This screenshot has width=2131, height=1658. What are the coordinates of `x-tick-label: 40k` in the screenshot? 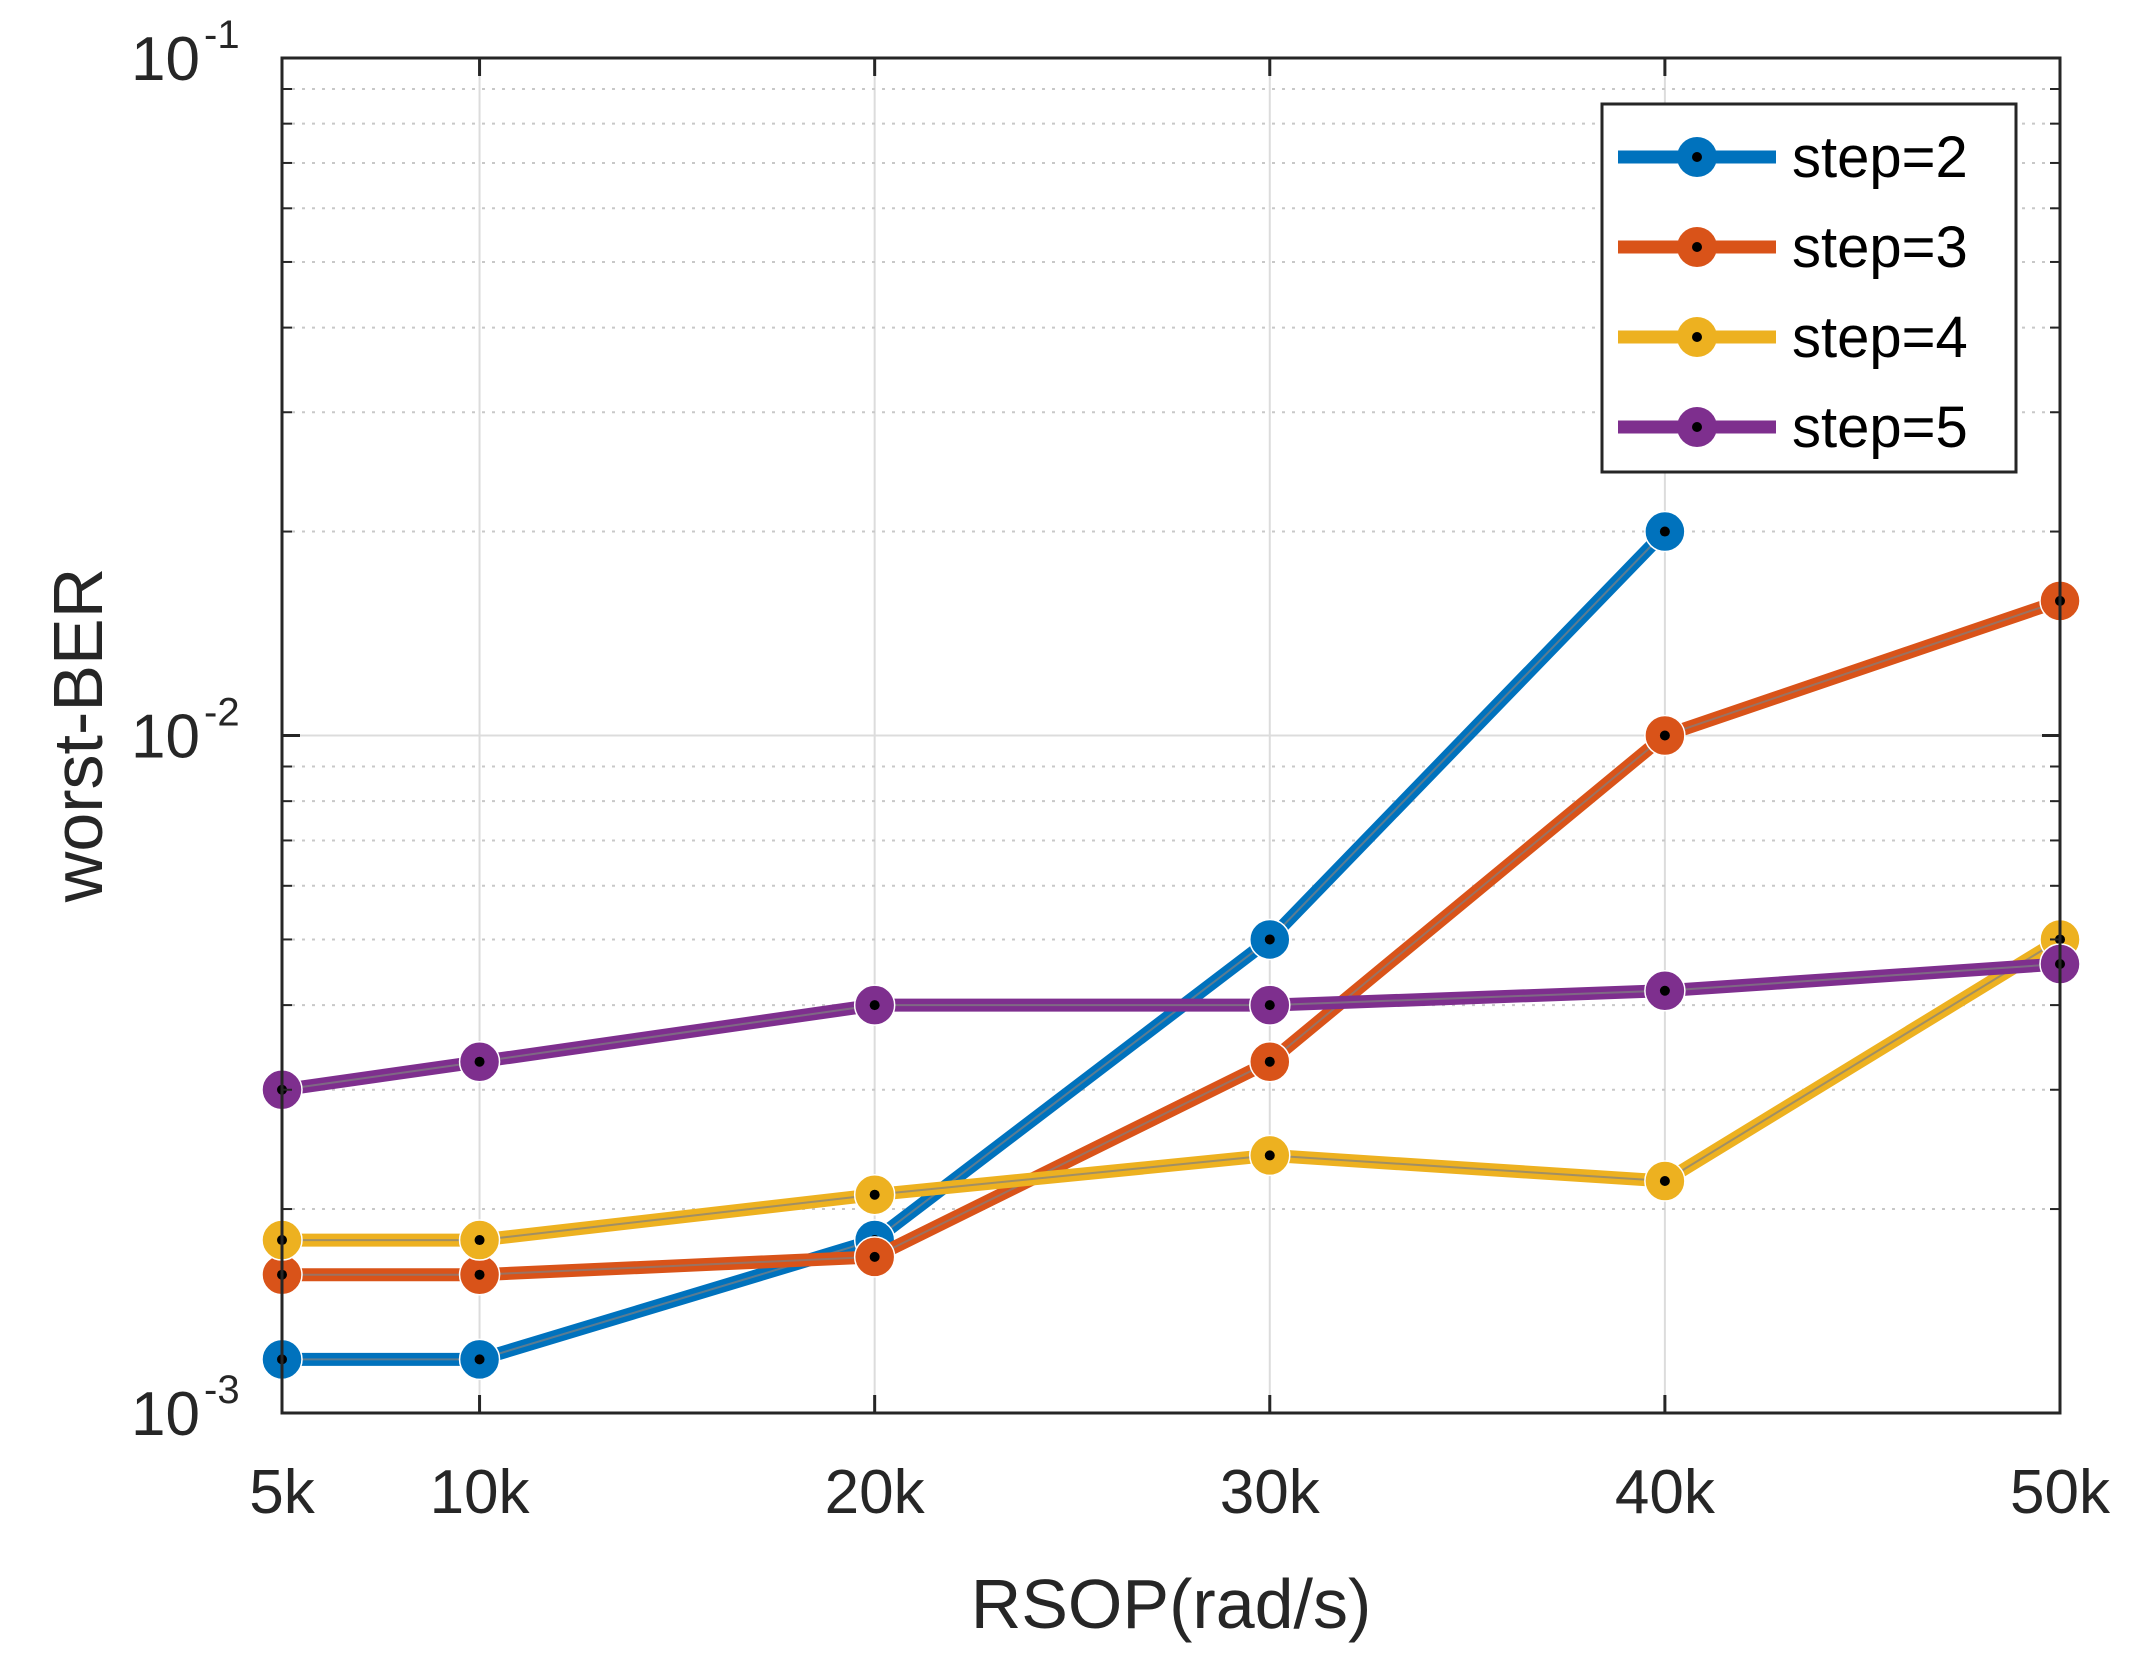 It's located at (1665, 1492).